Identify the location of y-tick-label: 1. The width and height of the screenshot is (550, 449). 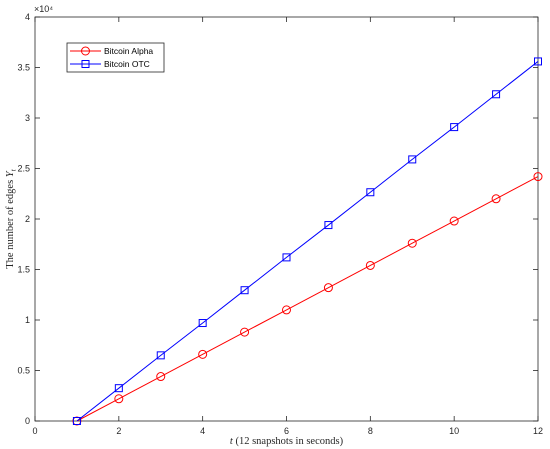
(27, 320).